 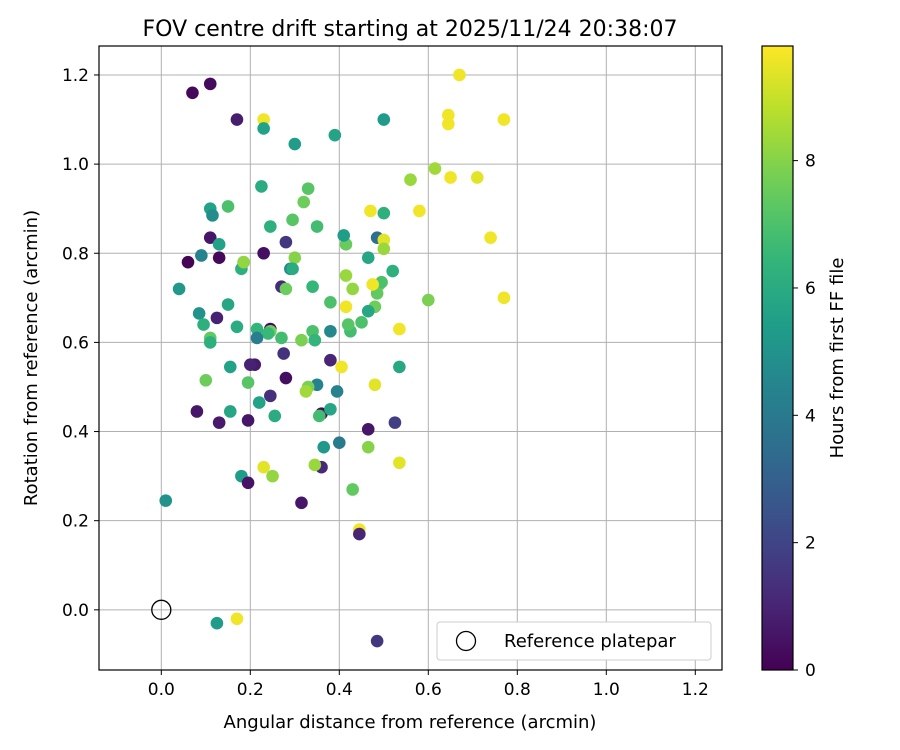 What do you see at coordinates (161, 609) in the screenshot?
I see `reference-platepar-marker` at bounding box center [161, 609].